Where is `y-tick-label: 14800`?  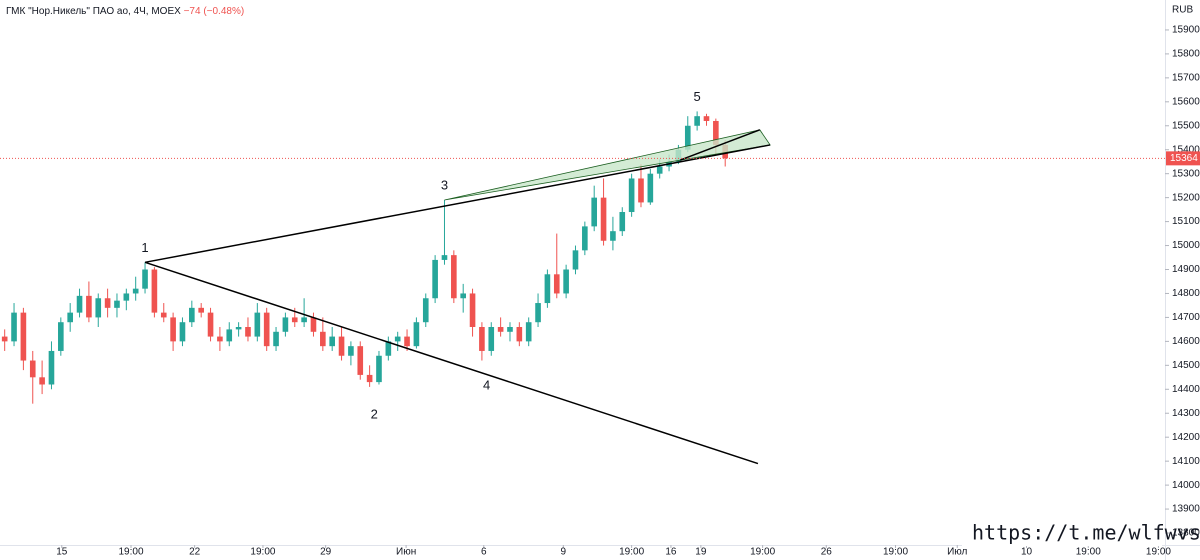 y-tick-label: 14800 is located at coordinates (1186, 293).